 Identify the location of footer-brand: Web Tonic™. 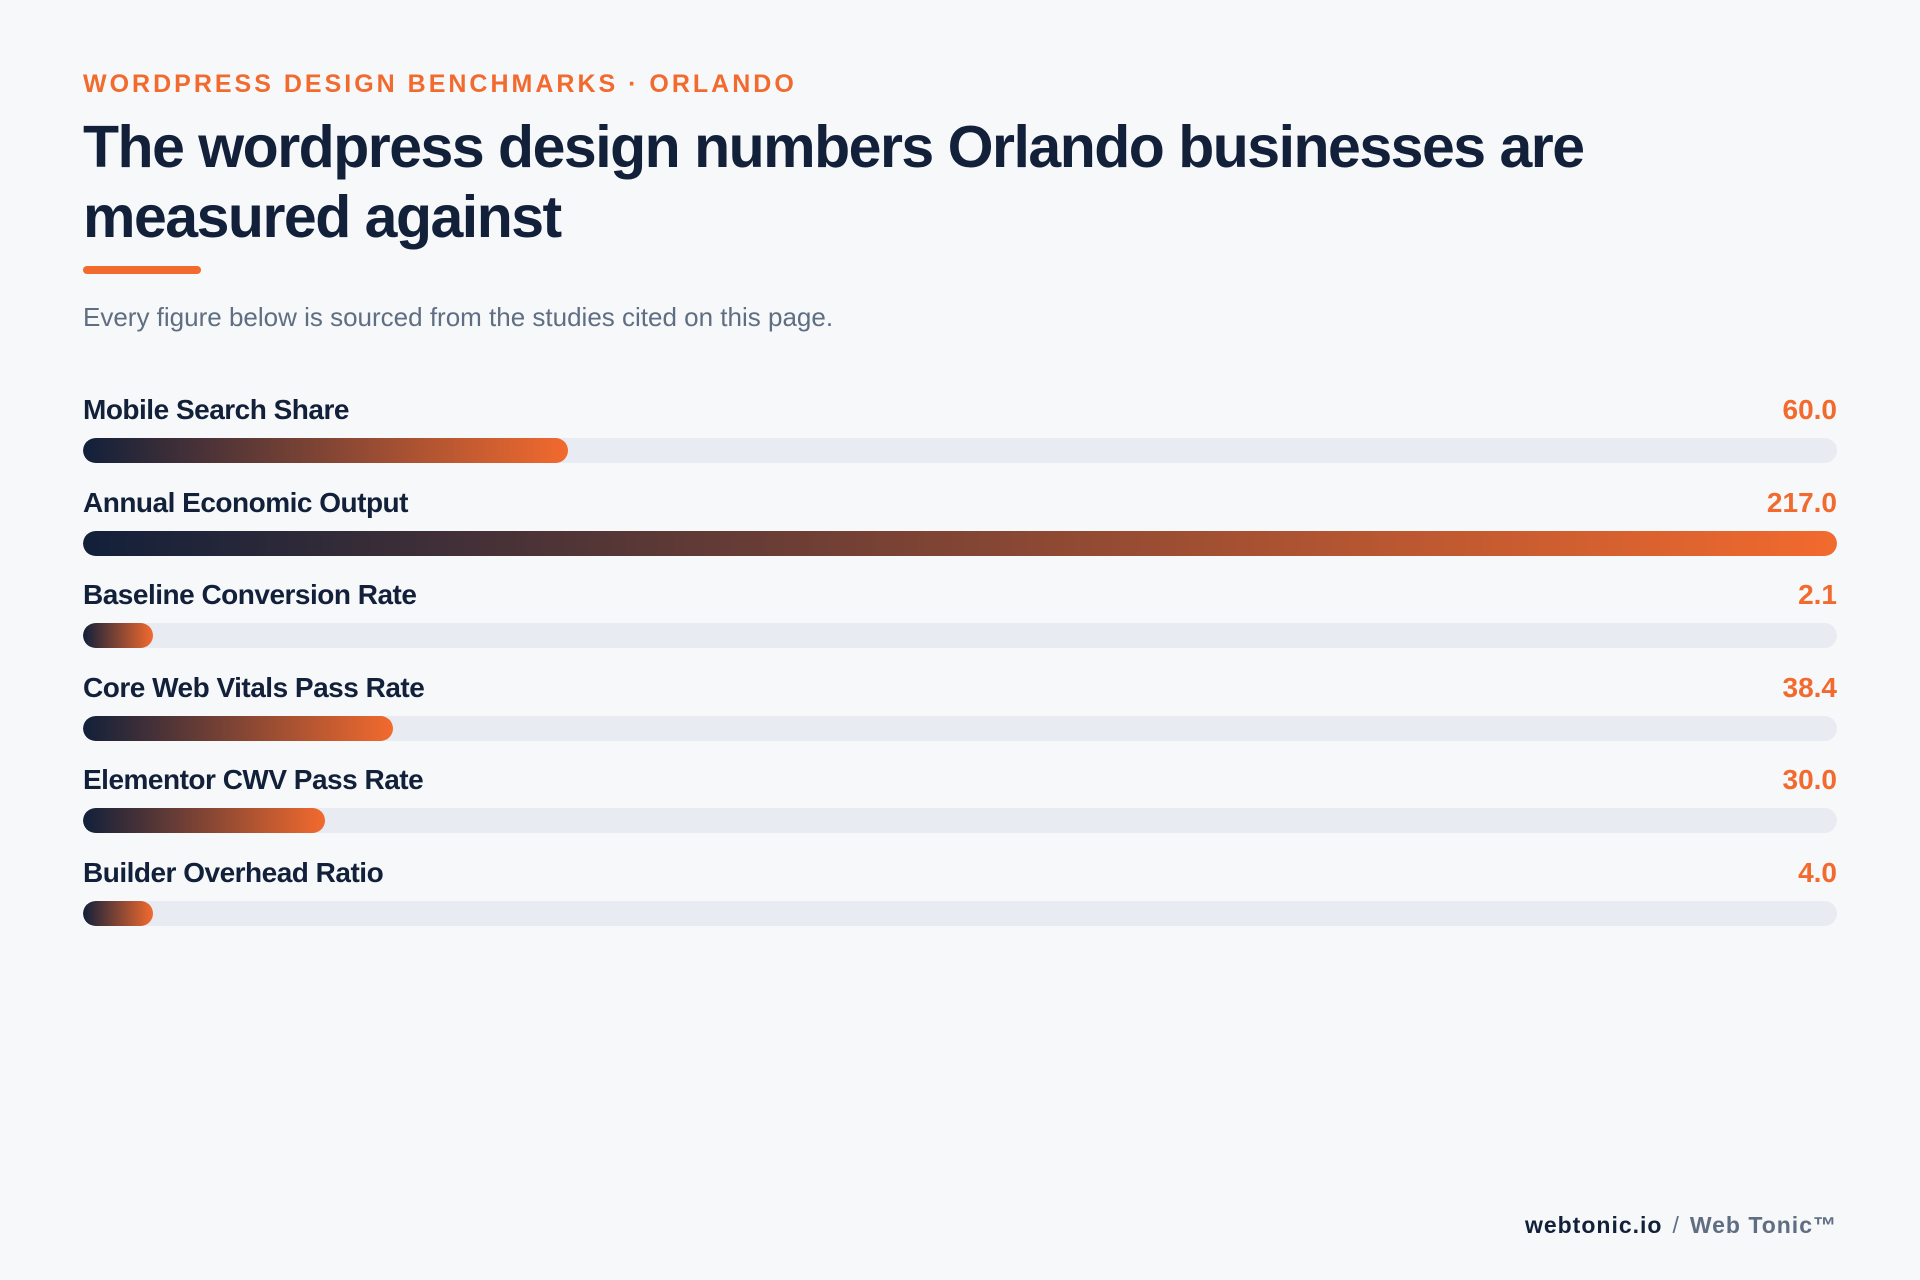
(1763, 1225).